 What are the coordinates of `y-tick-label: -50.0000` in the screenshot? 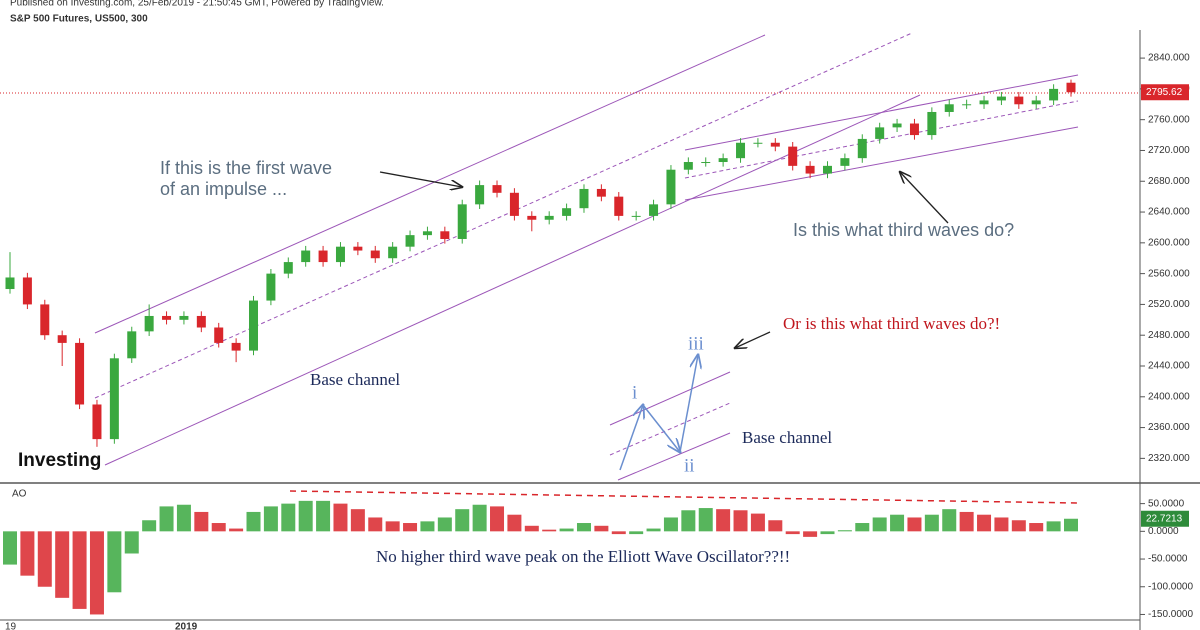 It's located at (1168, 559).